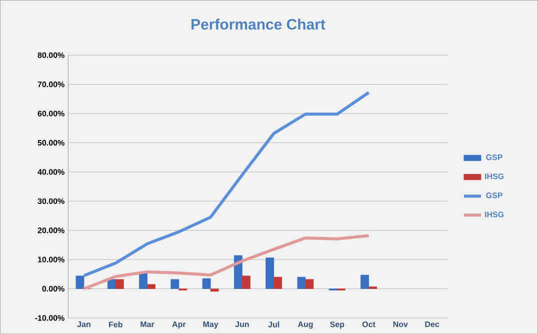 The width and height of the screenshot is (538, 334). What do you see at coordinates (226, 262) in the screenshot?
I see `line-series` at bounding box center [226, 262].